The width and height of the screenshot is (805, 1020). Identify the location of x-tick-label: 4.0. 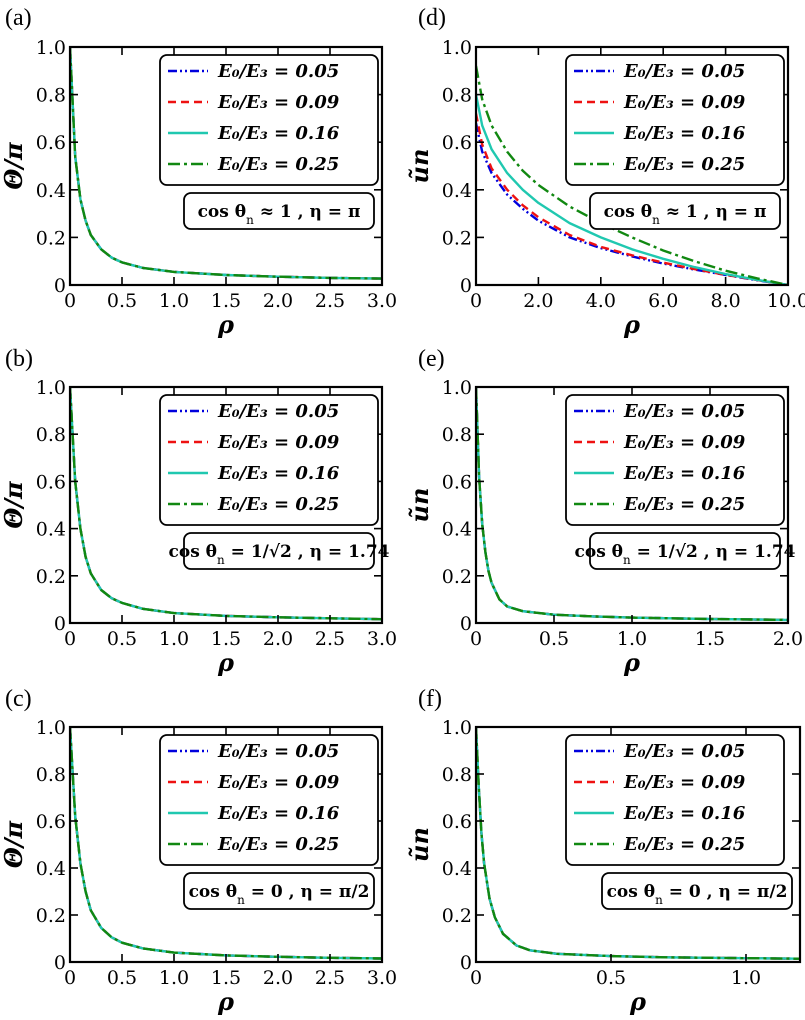
(601, 301).